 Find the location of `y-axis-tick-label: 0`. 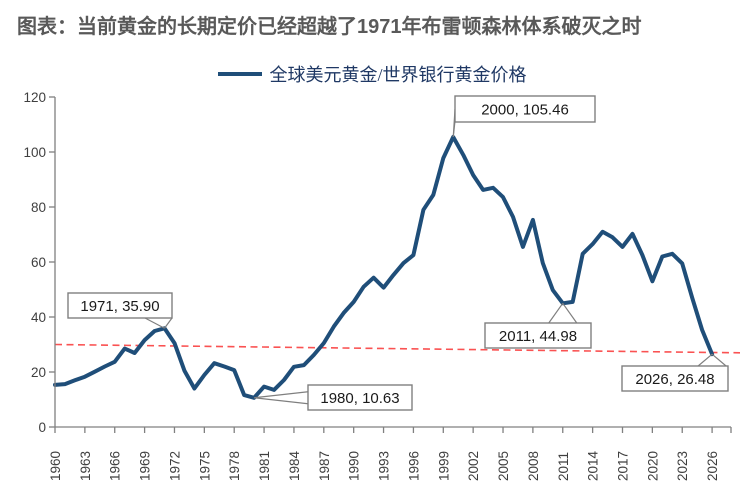

y-axis-tick-label: 0 is located at coordinates (42, 427).